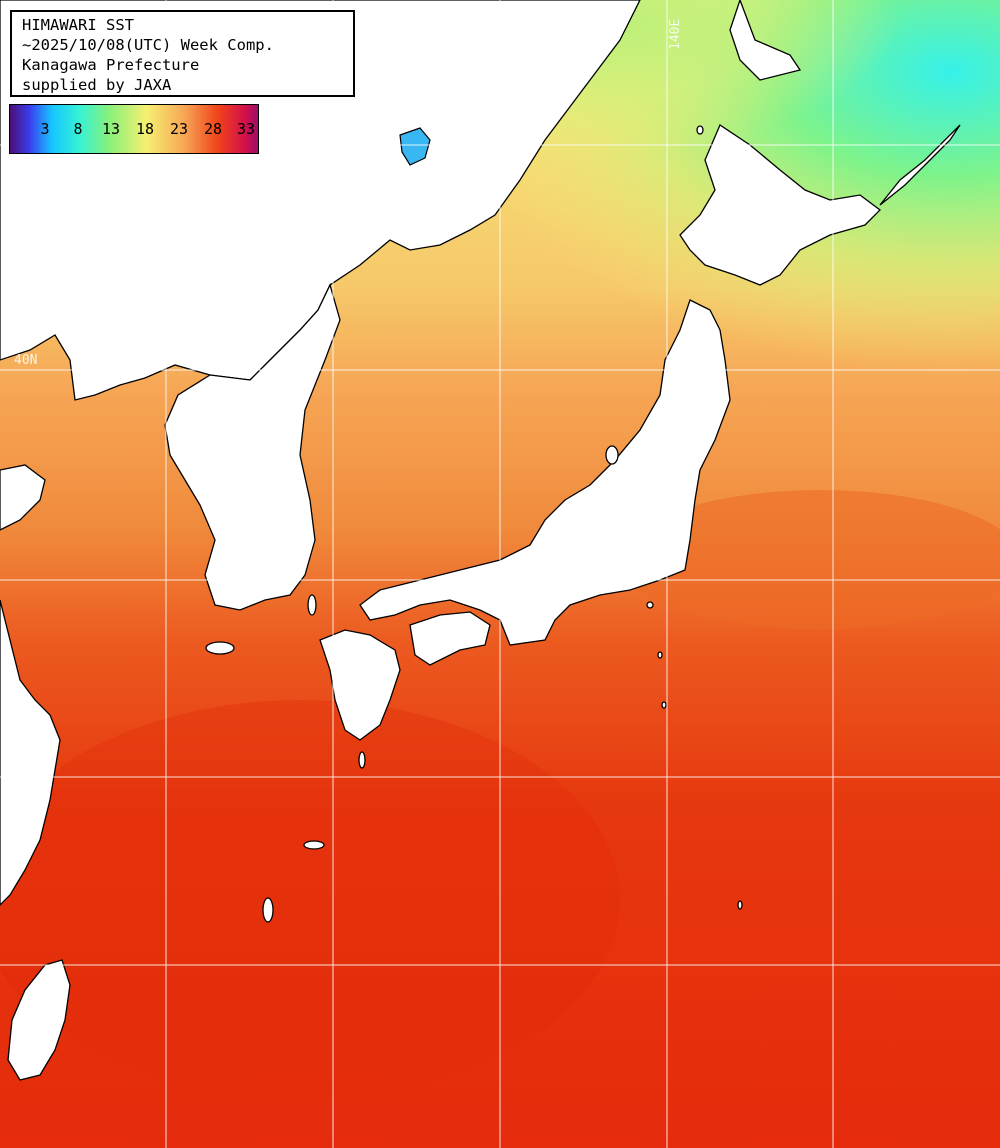 The image size is (1000, 1148). What do you see at coordinates (360, 685) in the screenshot?
I see `land-kyushu` at bounding box center [360, 685].